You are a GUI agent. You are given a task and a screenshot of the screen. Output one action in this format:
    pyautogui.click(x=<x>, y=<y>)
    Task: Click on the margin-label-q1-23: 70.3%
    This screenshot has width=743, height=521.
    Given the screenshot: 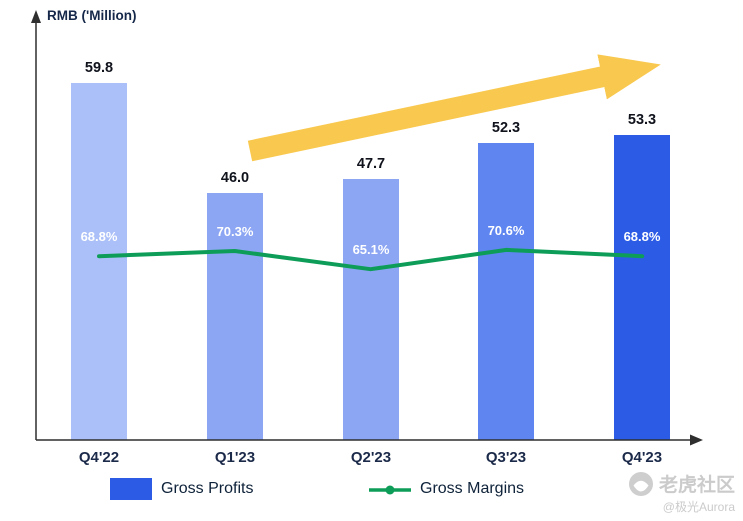 What is the action you would take?
    pyautogui.click(x=235, y=231)
    